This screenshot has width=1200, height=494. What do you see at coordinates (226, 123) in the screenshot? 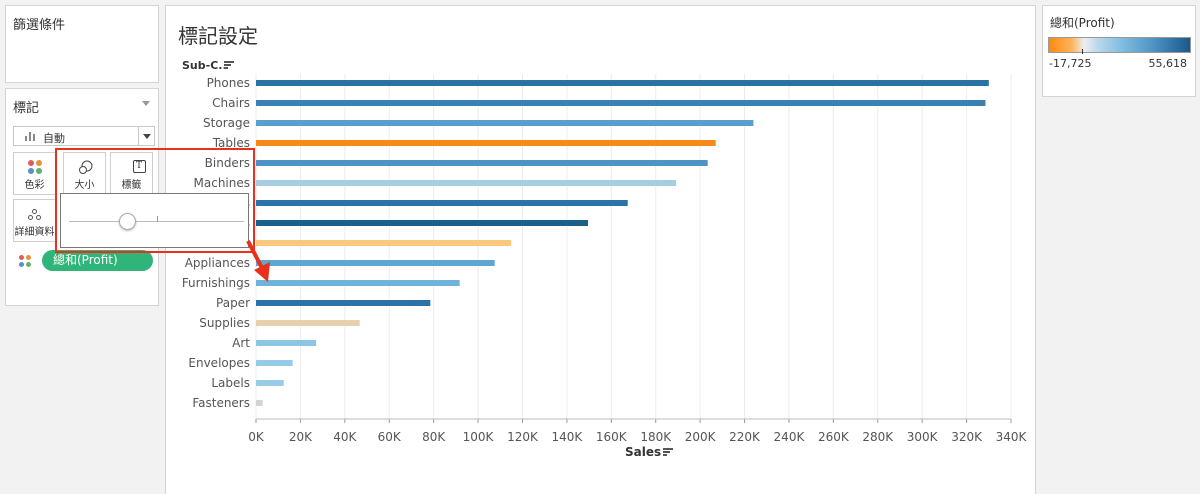
I see `category-label: Storage` at bounding box center [226, 123].